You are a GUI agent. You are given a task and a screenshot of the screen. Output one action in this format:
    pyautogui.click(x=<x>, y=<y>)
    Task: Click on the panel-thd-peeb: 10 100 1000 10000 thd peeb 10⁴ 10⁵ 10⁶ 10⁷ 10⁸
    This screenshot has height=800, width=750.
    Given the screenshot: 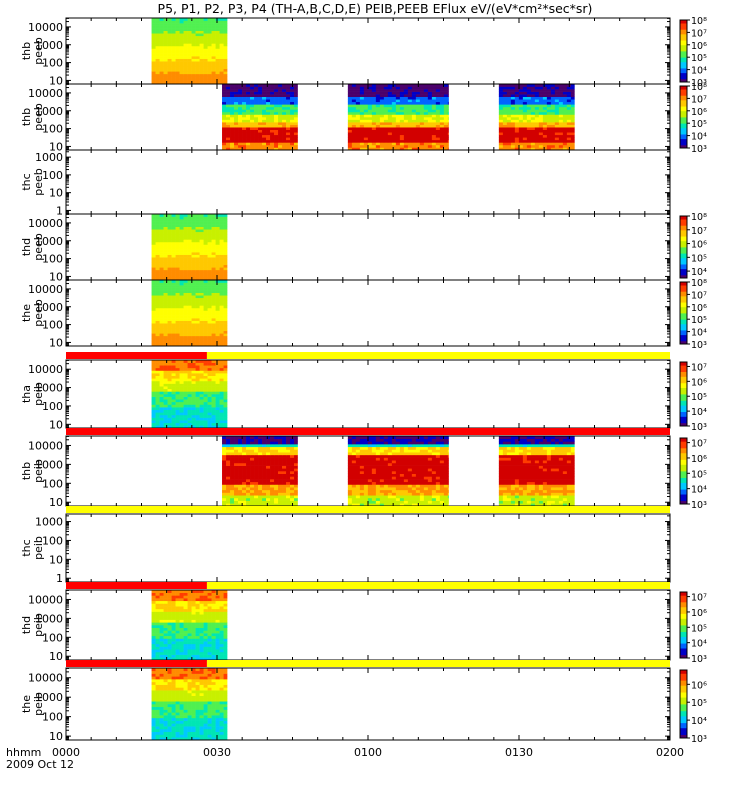 What is the action you would take?
    pyautogui.click(x=363, y=247)
    